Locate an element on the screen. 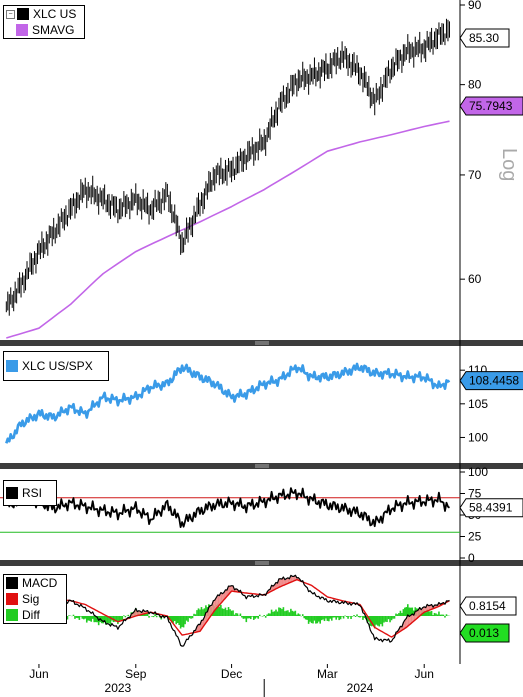 The width and height of the screenshot is (523, 697). diff-legend-label: Diff is located at coordinates (31, 615).